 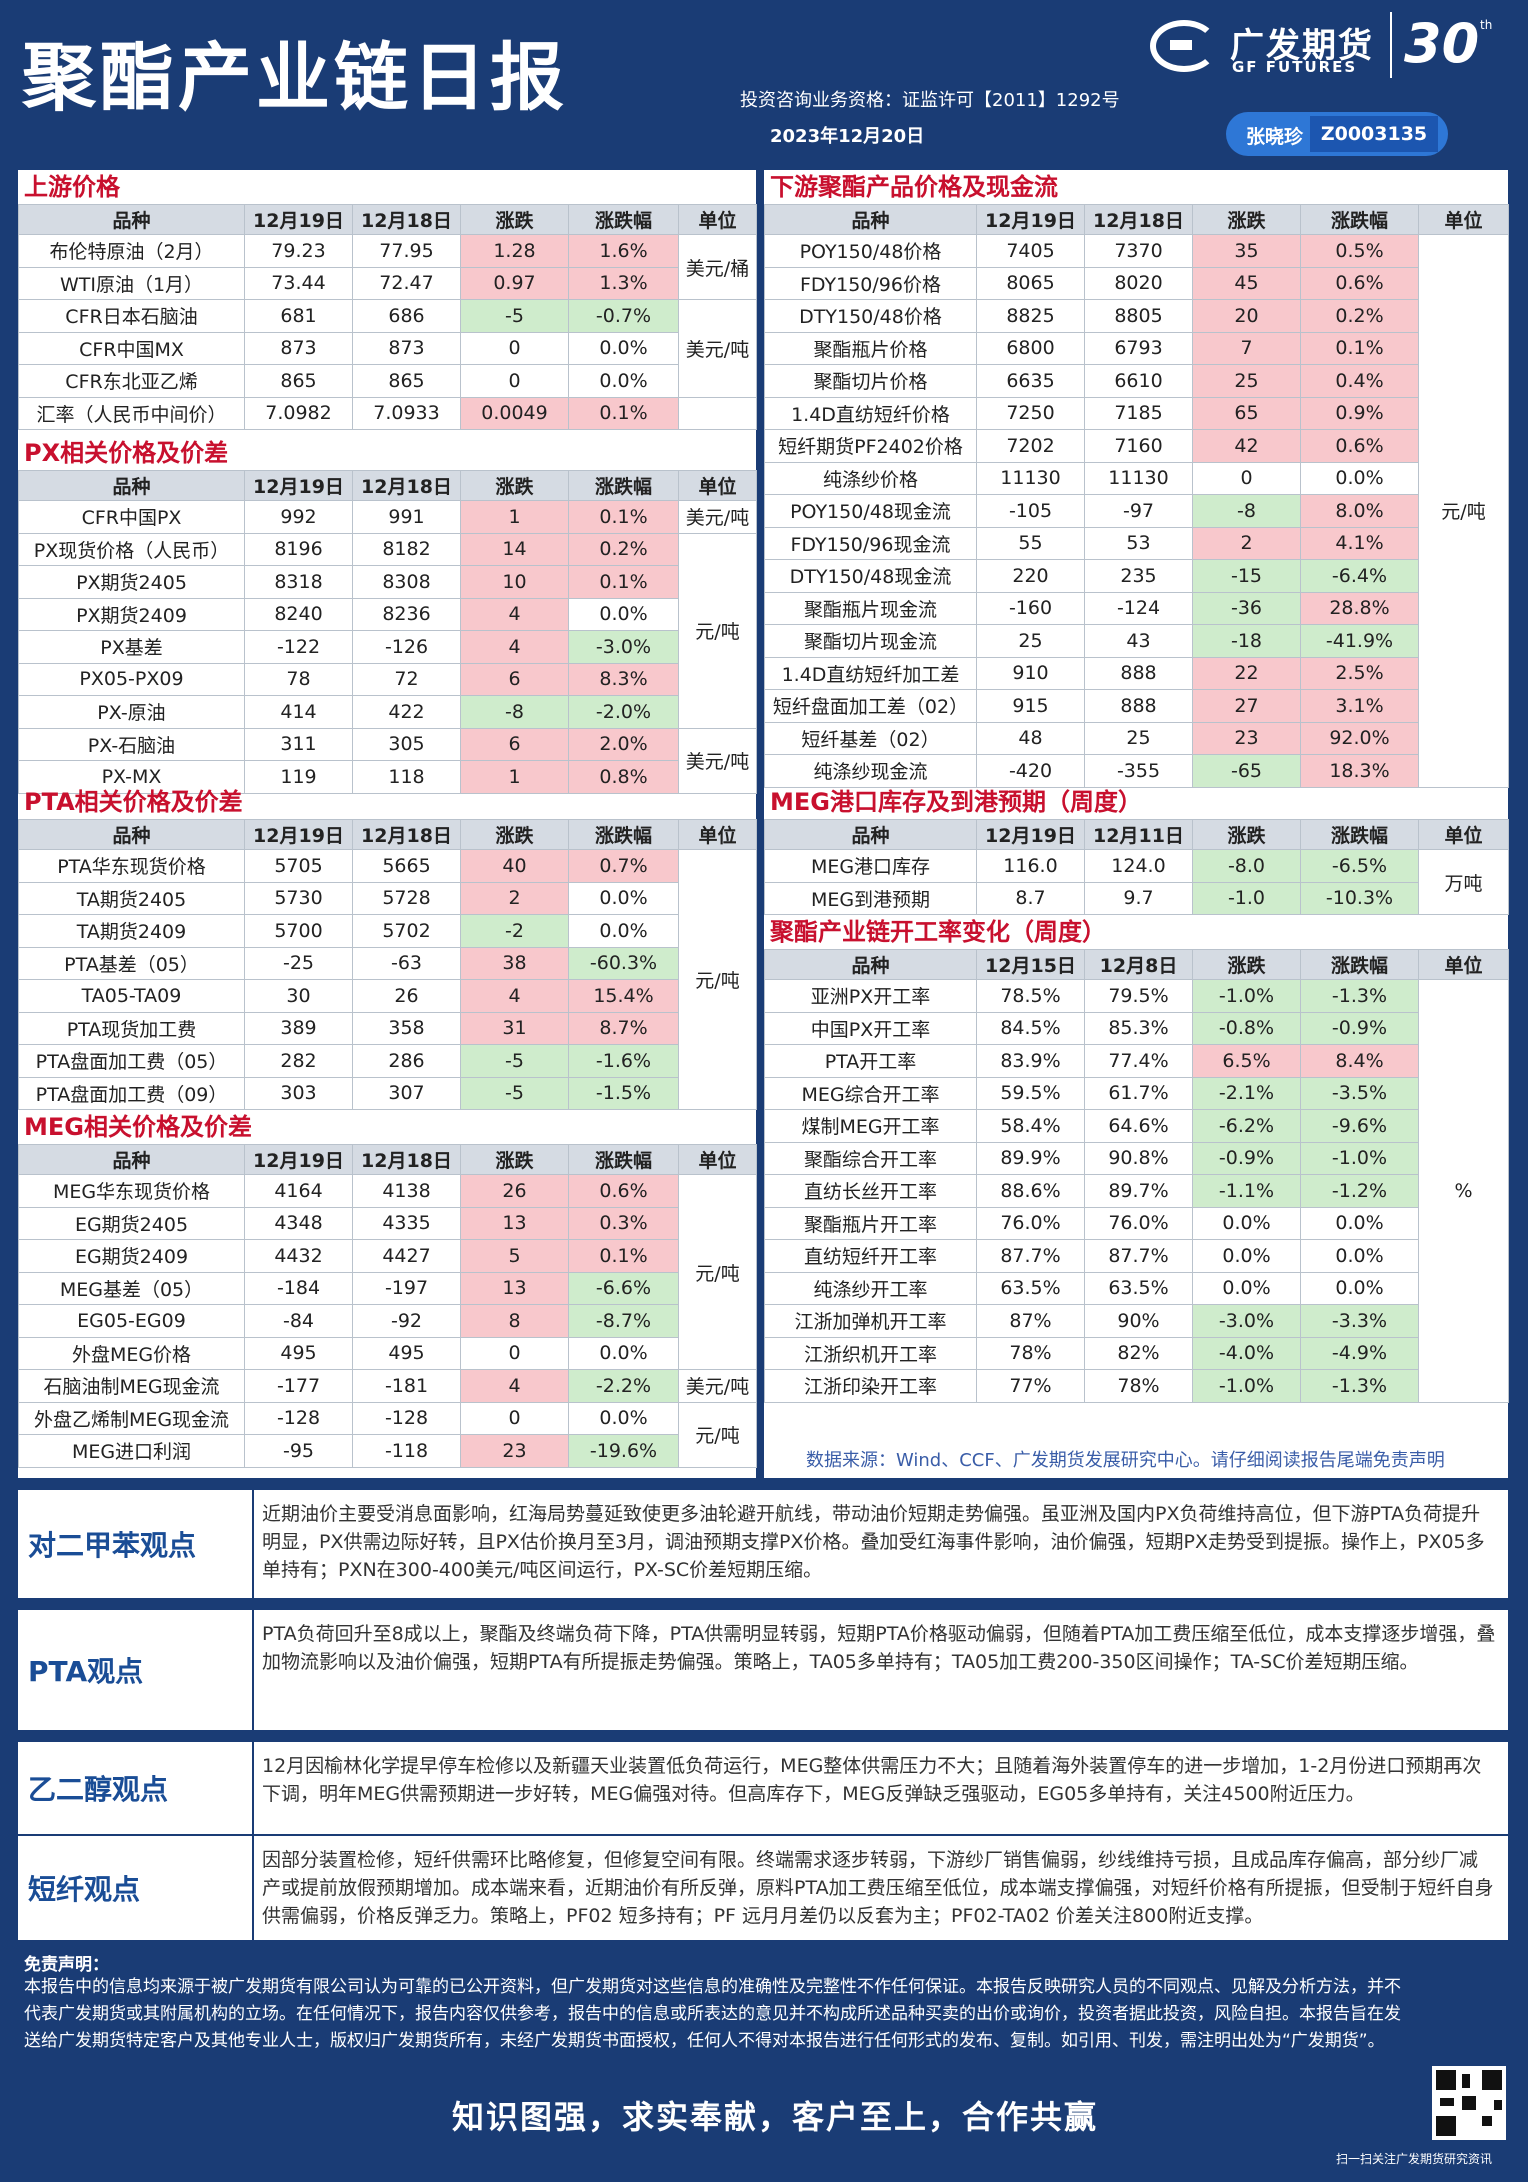 What do you see at coordinates (298, 614) in the screenshot?
I see `value-current: 8240` at bounding box center [298, 614].